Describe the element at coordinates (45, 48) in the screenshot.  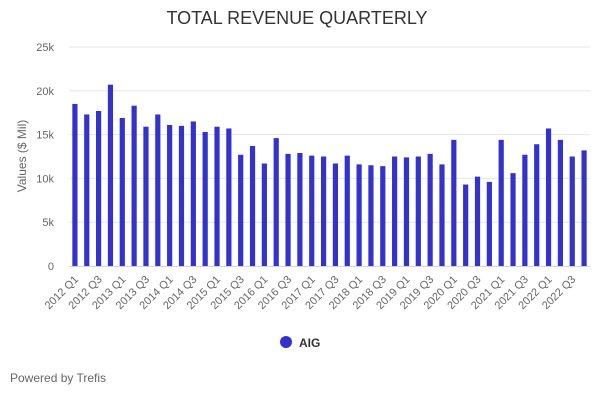
I see `y-tick-label: 25k` at that location.